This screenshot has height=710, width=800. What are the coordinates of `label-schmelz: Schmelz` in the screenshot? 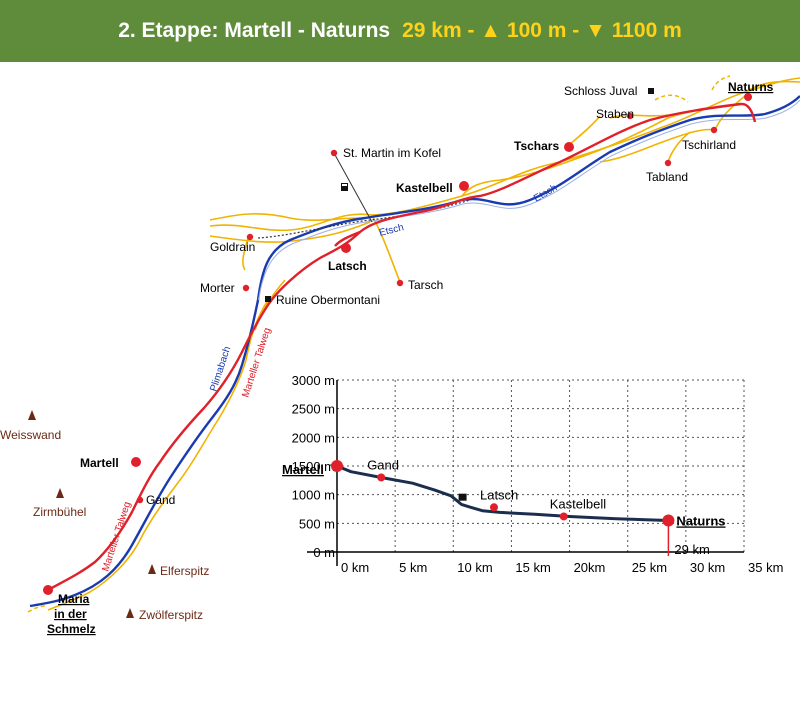 It's located at (71, 629).